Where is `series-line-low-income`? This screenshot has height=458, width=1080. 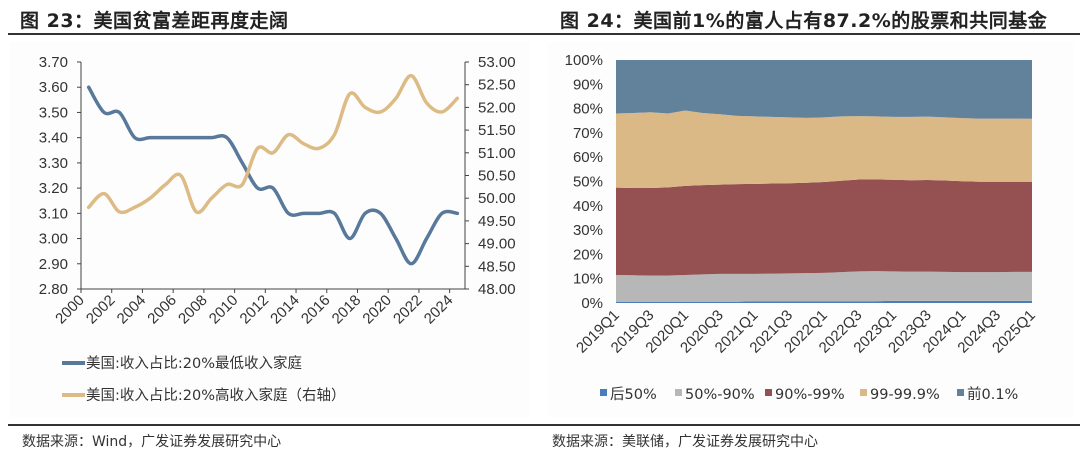 series-line-low-income is located at coordinates (273, 175).